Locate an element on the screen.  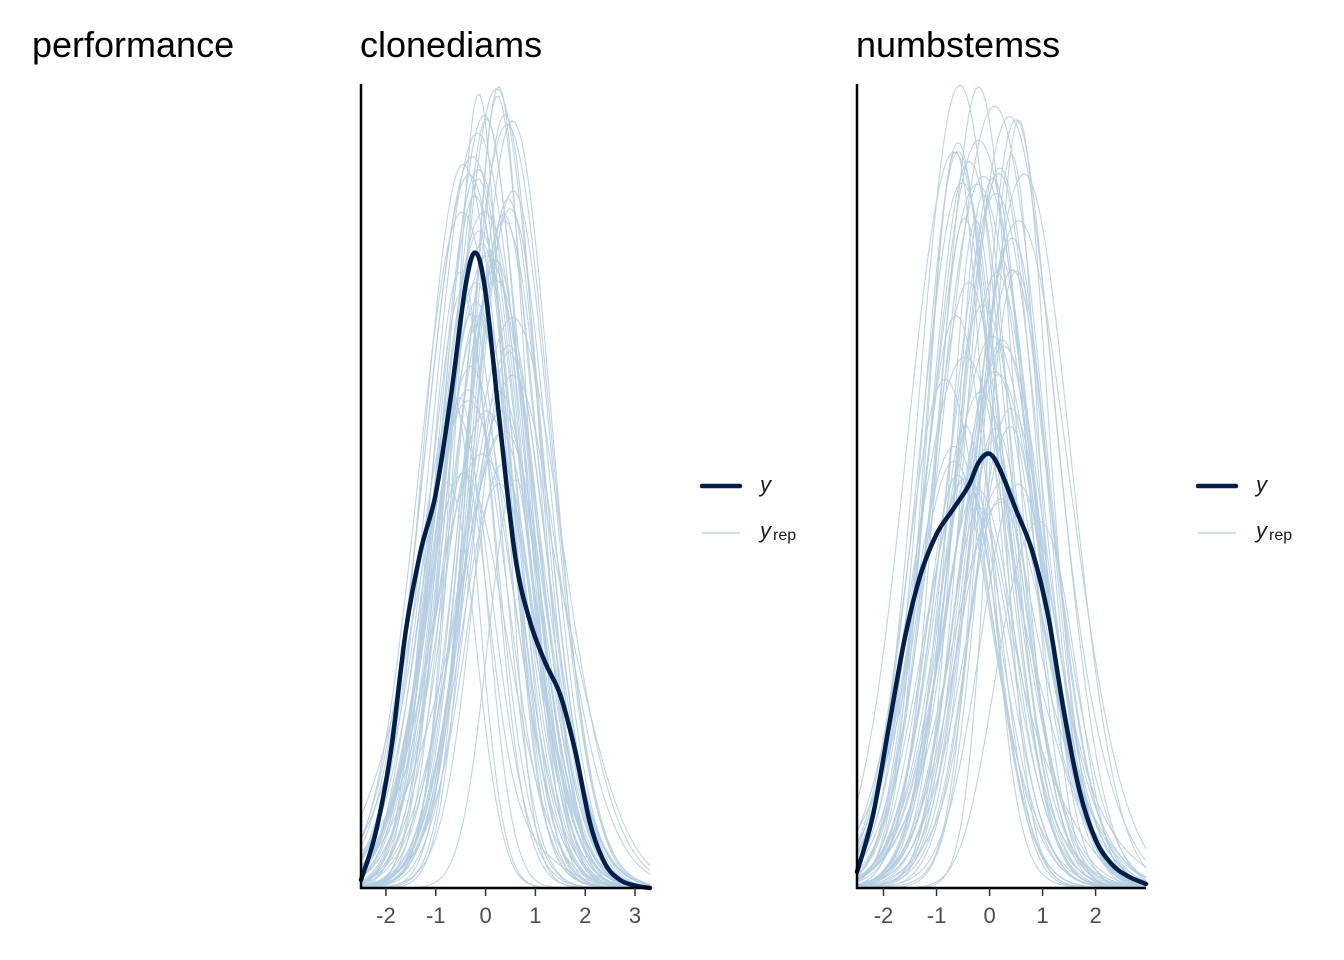
legend1-y-label: y is located at coordinates (765, 484).